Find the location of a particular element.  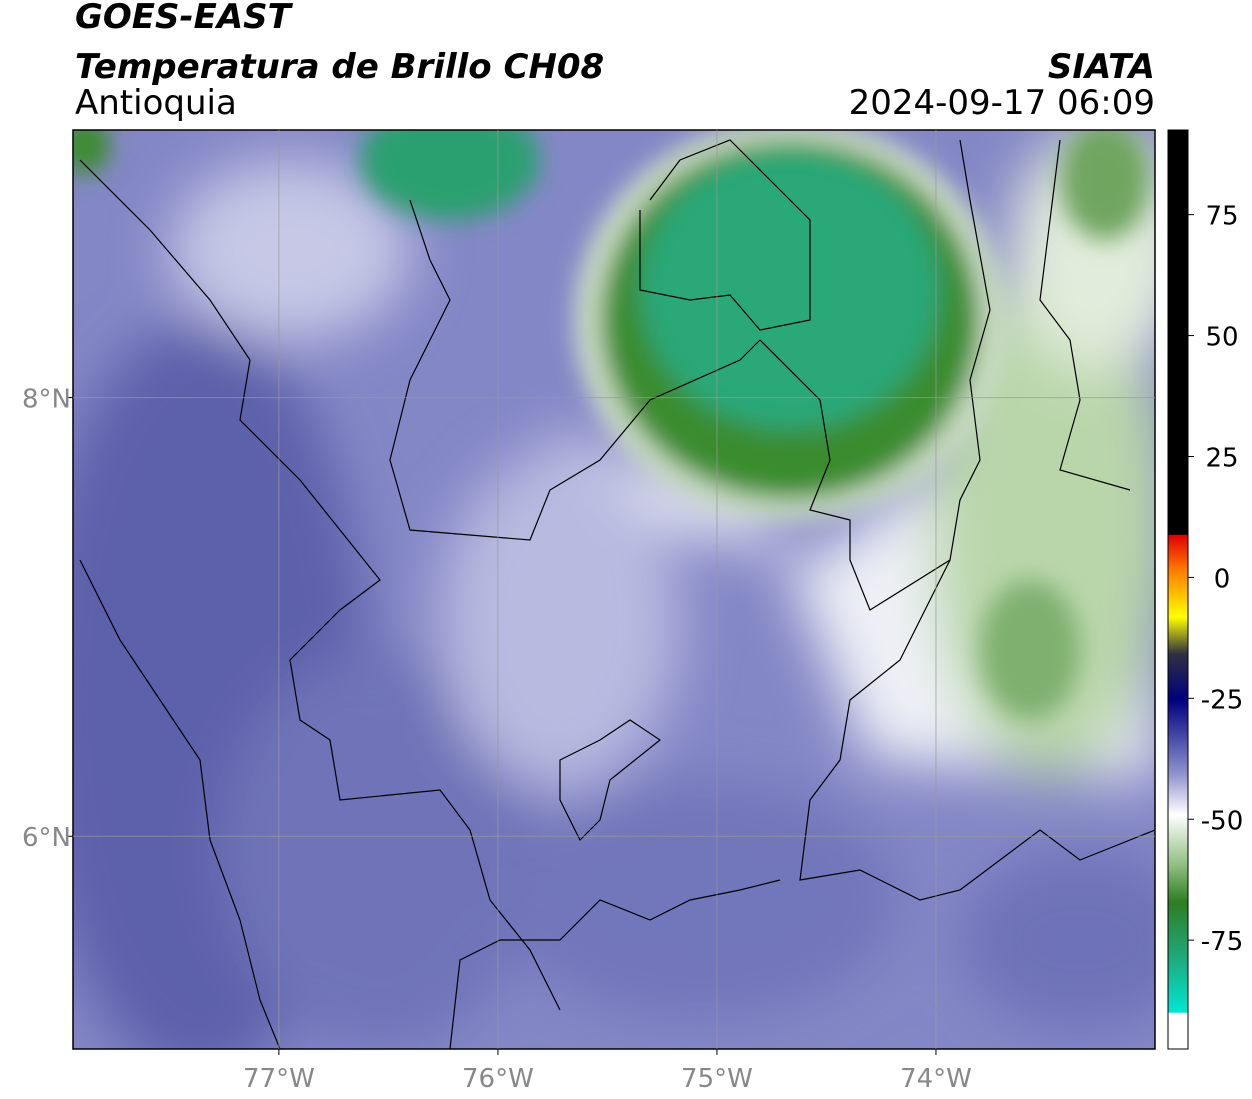

x-tick-label: 77°W is located at coordinates (279, 1079).